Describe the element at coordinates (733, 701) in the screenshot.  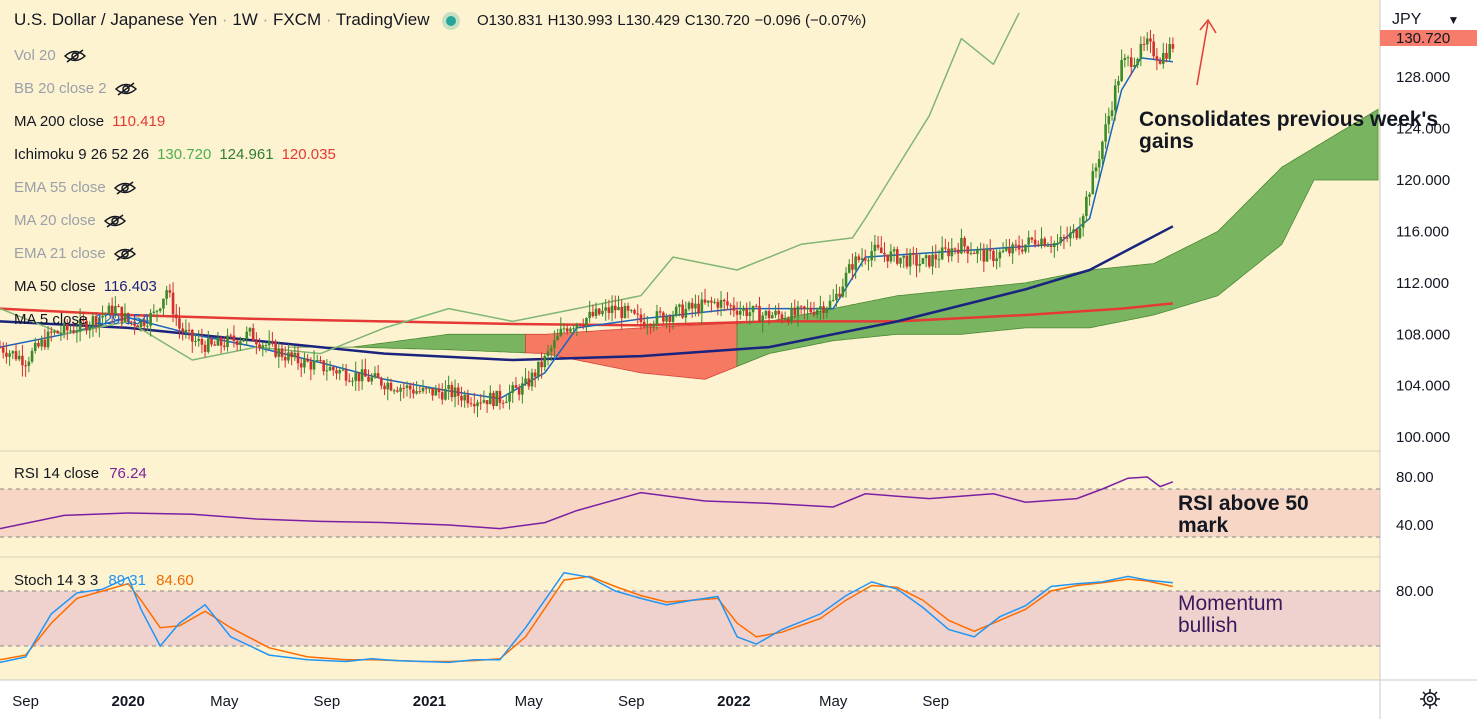
I see `time-tick-label: 2022` at that location.